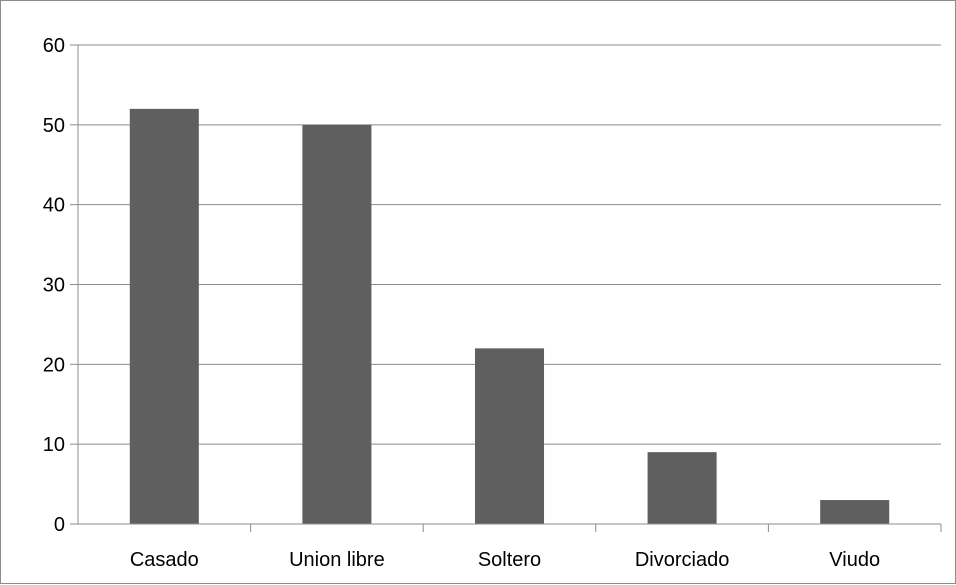 The image size is (956, 585). What do you see at coordinates (854, 560) in the screenshot?
I see `x-tick-label: Viudo` at bounding box center [854, 560].